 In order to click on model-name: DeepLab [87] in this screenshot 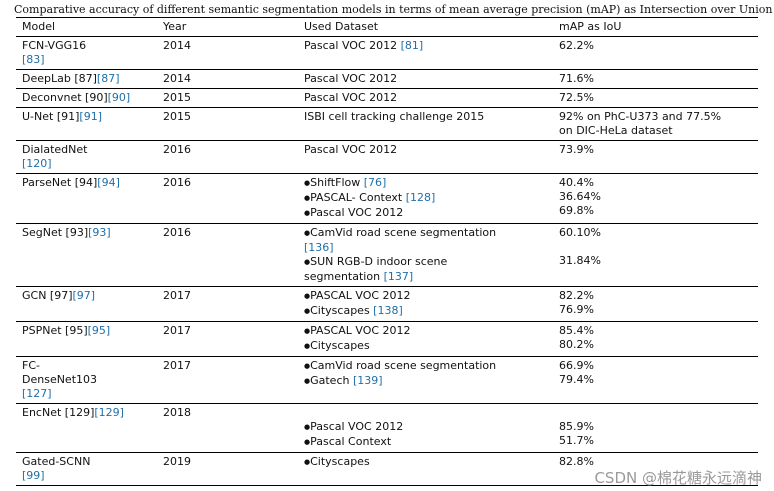, I will do `click(59, 78)`.